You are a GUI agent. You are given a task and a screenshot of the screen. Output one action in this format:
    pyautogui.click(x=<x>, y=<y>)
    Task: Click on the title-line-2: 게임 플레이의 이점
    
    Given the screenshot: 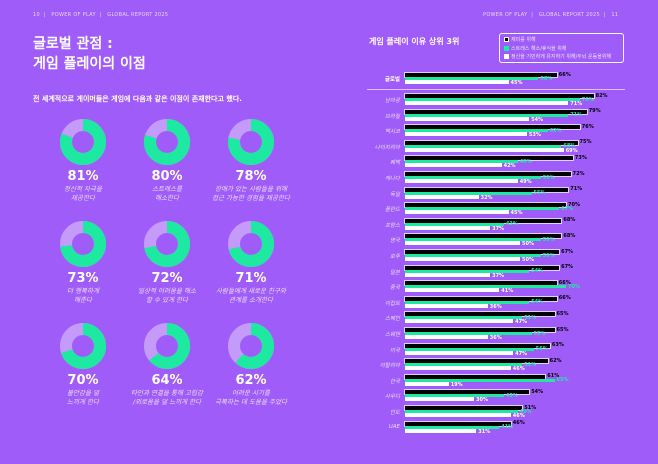 What is the action you would take?
    pyautogui.click(x=89, y=64)
    